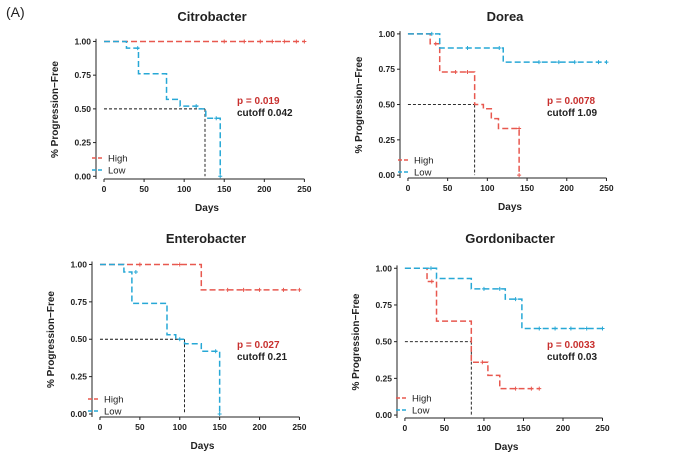  What do you see at coordinates (211, 16) in the screenshot?
I see `chart-title: Citrobacter` at bounding box center [211, 16].